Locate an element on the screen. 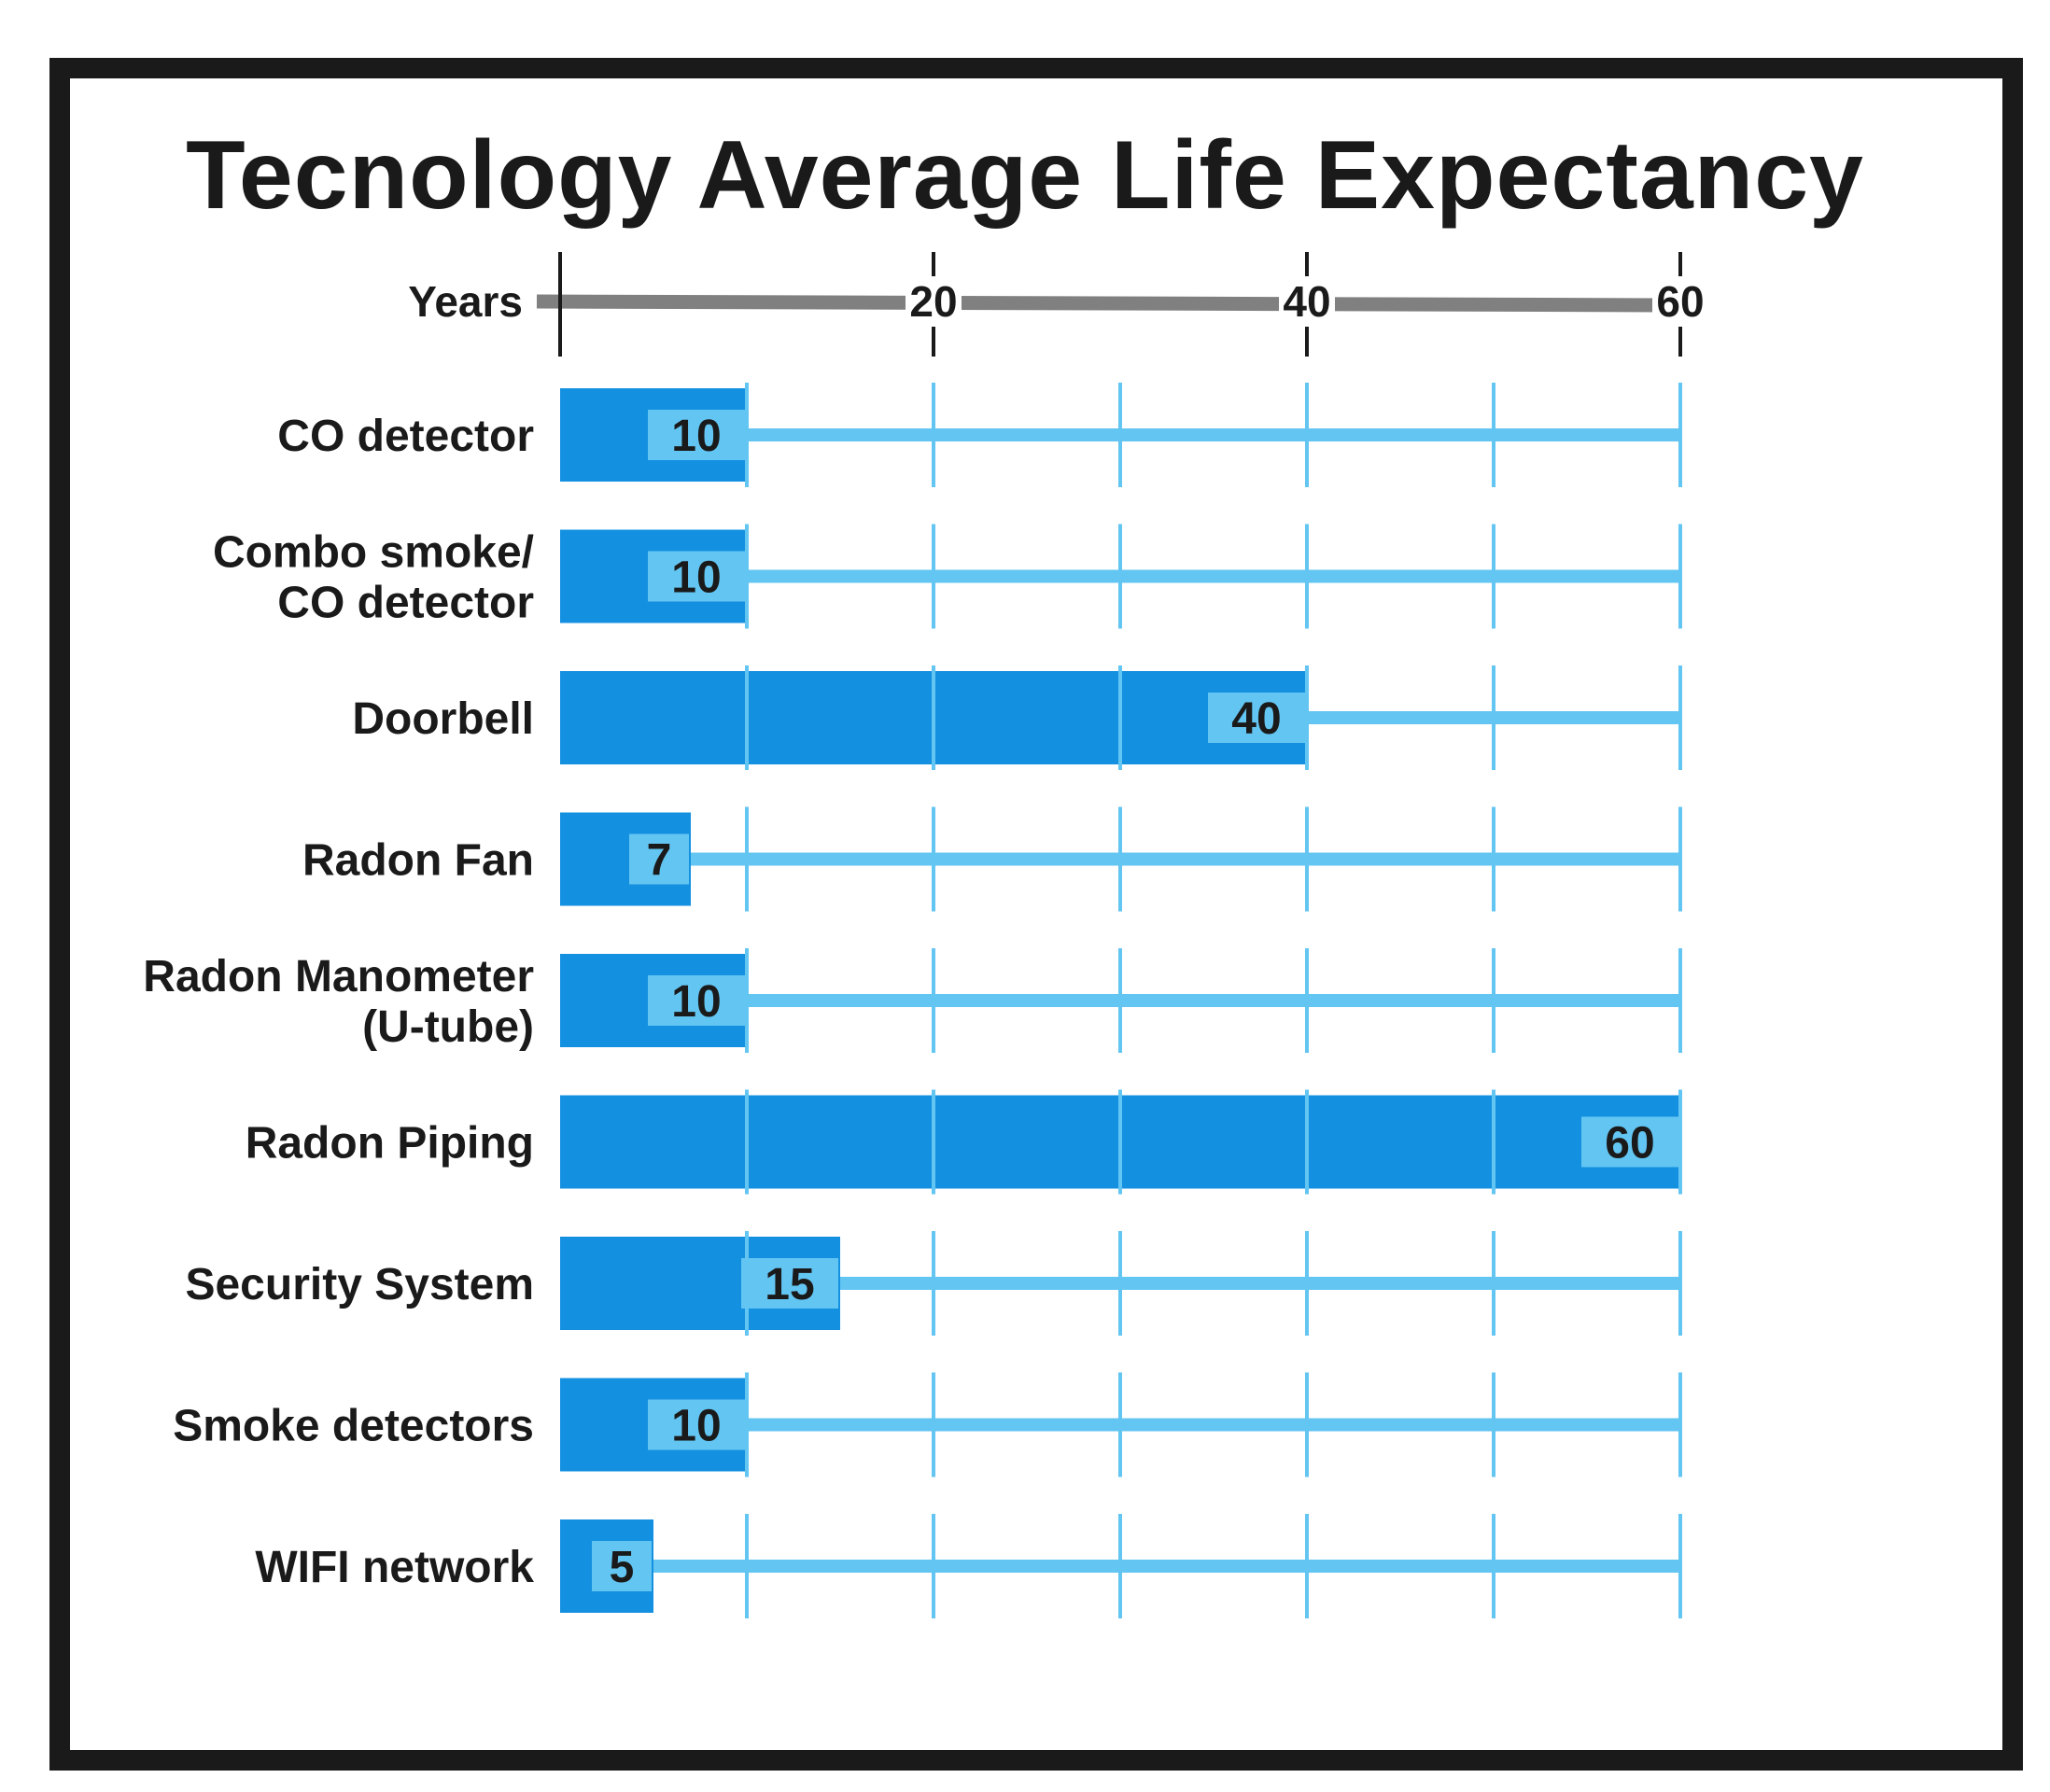 The image size is (2050, 1792). x-tick-label: 20 is located at coordinates (933, 301).